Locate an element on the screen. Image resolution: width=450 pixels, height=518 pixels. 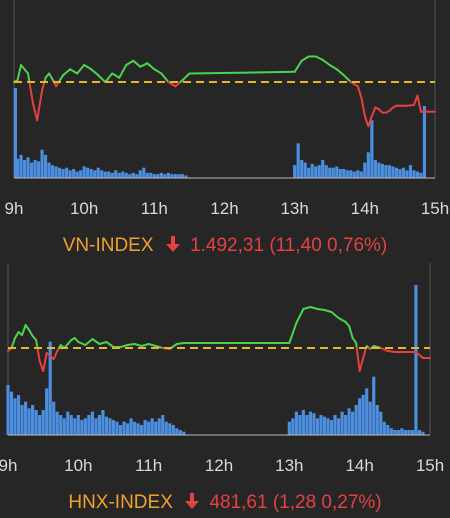
hnx-index-summary: HNX-INDEX 481,61 (1,28 0,27%) is located at coordinates (225, 504).